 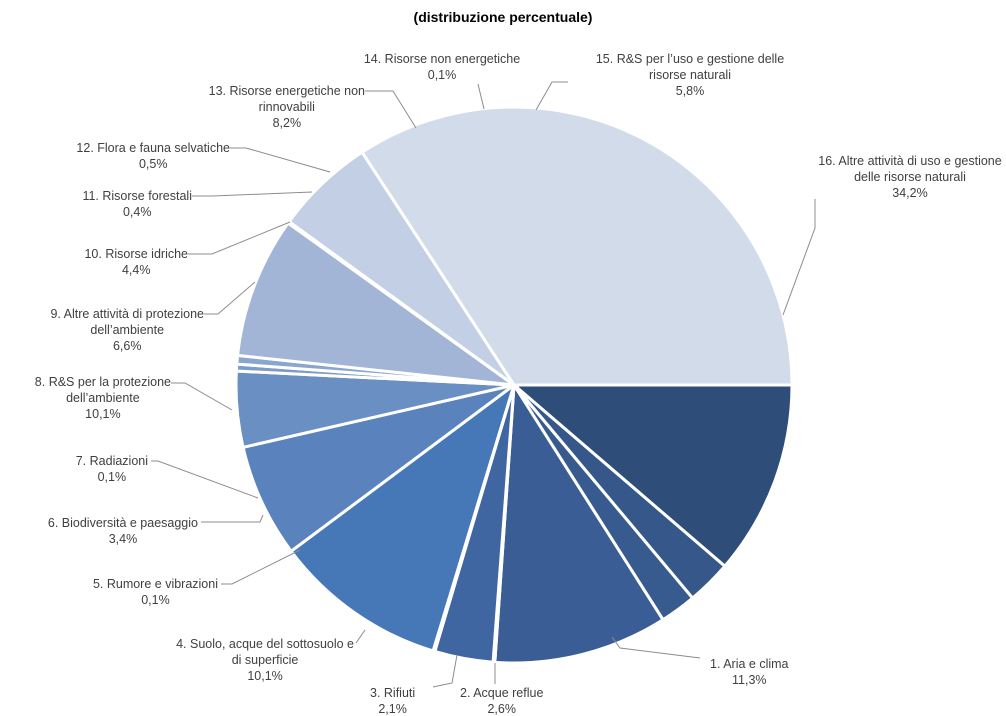 I want to click on slice-name-label: 11. Risorse forestali, so click(x=137, y=196).